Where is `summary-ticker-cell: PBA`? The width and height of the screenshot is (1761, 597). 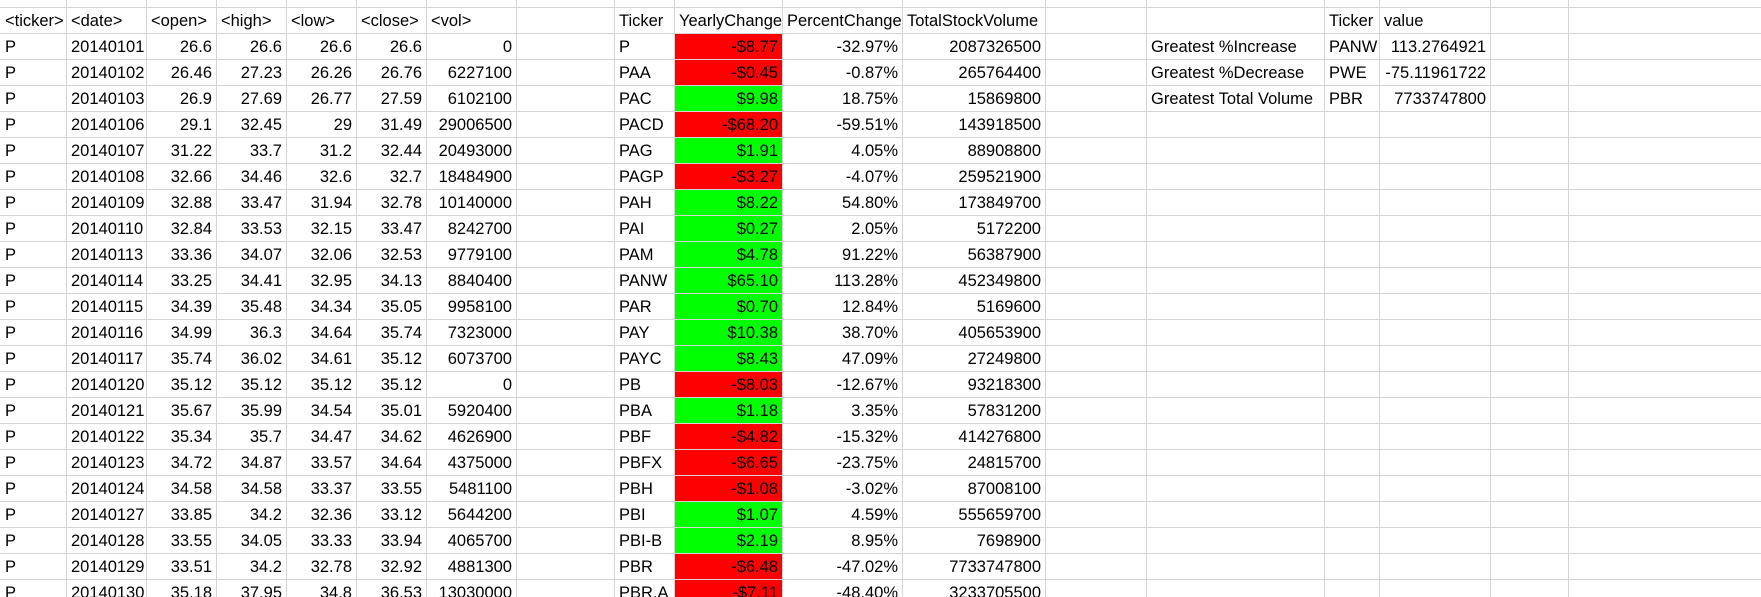
summary-ticker-cell: PBA is located at coordinates (636, 411).